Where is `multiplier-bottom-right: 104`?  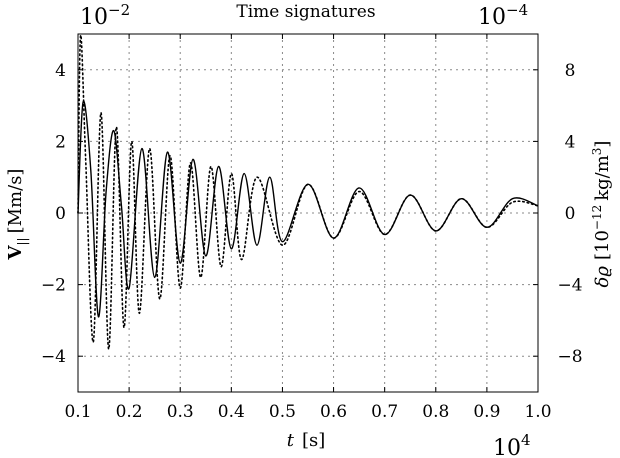 multiplier-bottom-right: 104 is located at coordinates (512, 444).